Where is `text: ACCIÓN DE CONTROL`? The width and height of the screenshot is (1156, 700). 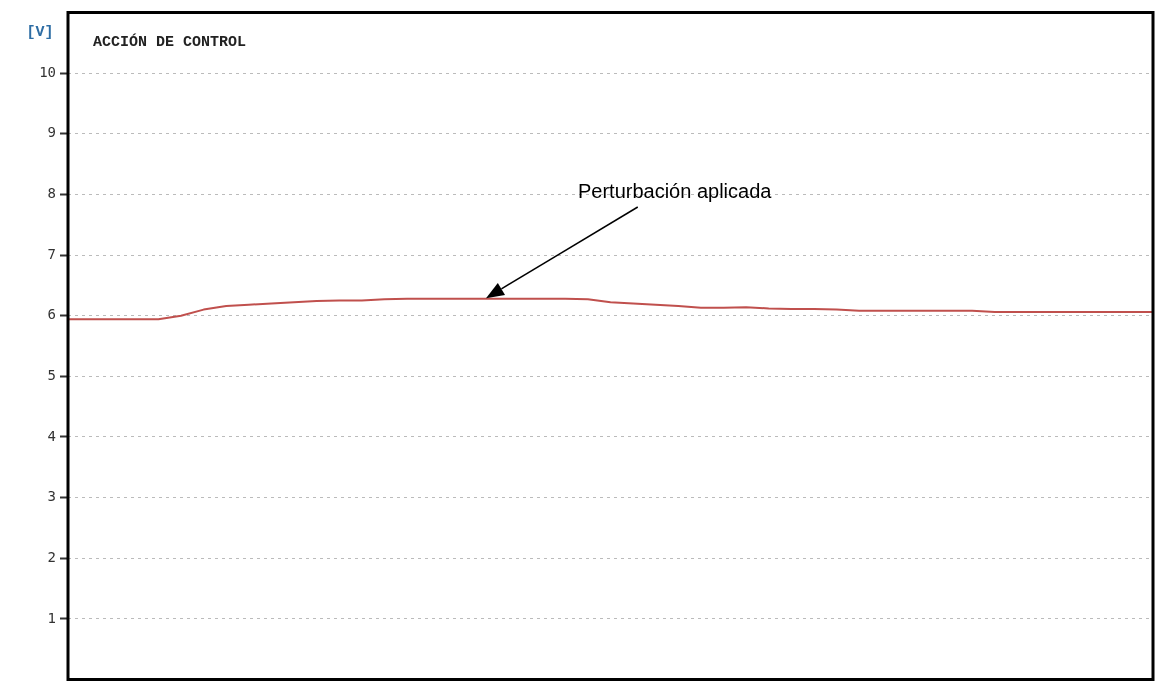 text: ACCIÓN DE CONTROL is located at coordinates (170, 42).